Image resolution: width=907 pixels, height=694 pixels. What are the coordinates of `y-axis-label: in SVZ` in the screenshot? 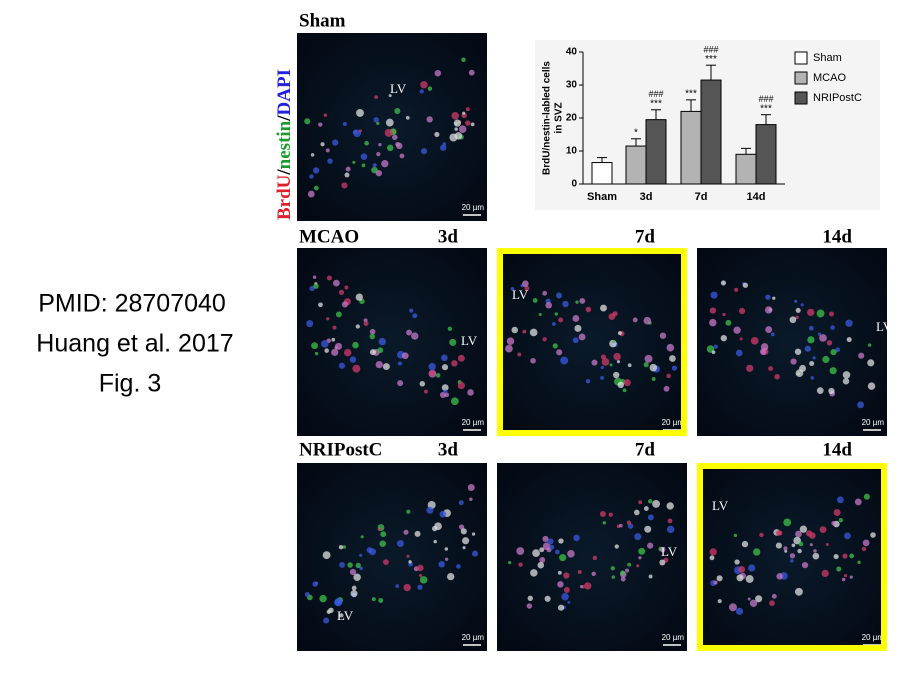 It's located at (559, 117).